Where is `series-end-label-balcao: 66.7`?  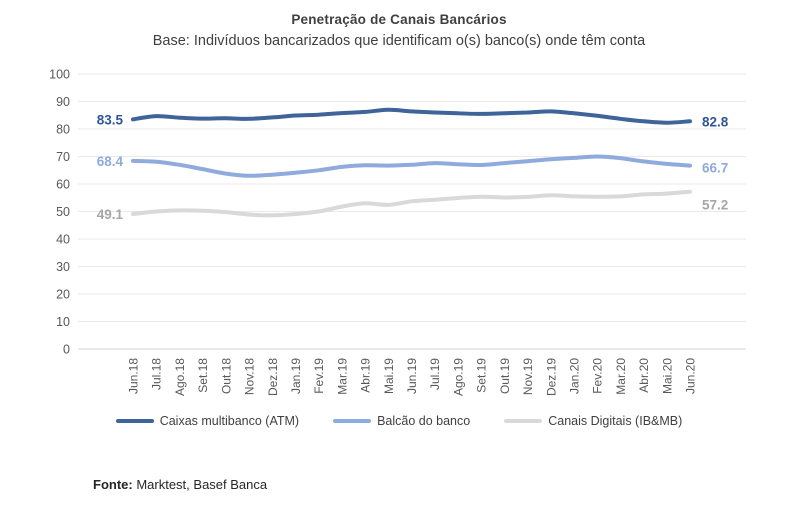 series-end-label-balcao: 66.7 is located at coordinates (715, 168).